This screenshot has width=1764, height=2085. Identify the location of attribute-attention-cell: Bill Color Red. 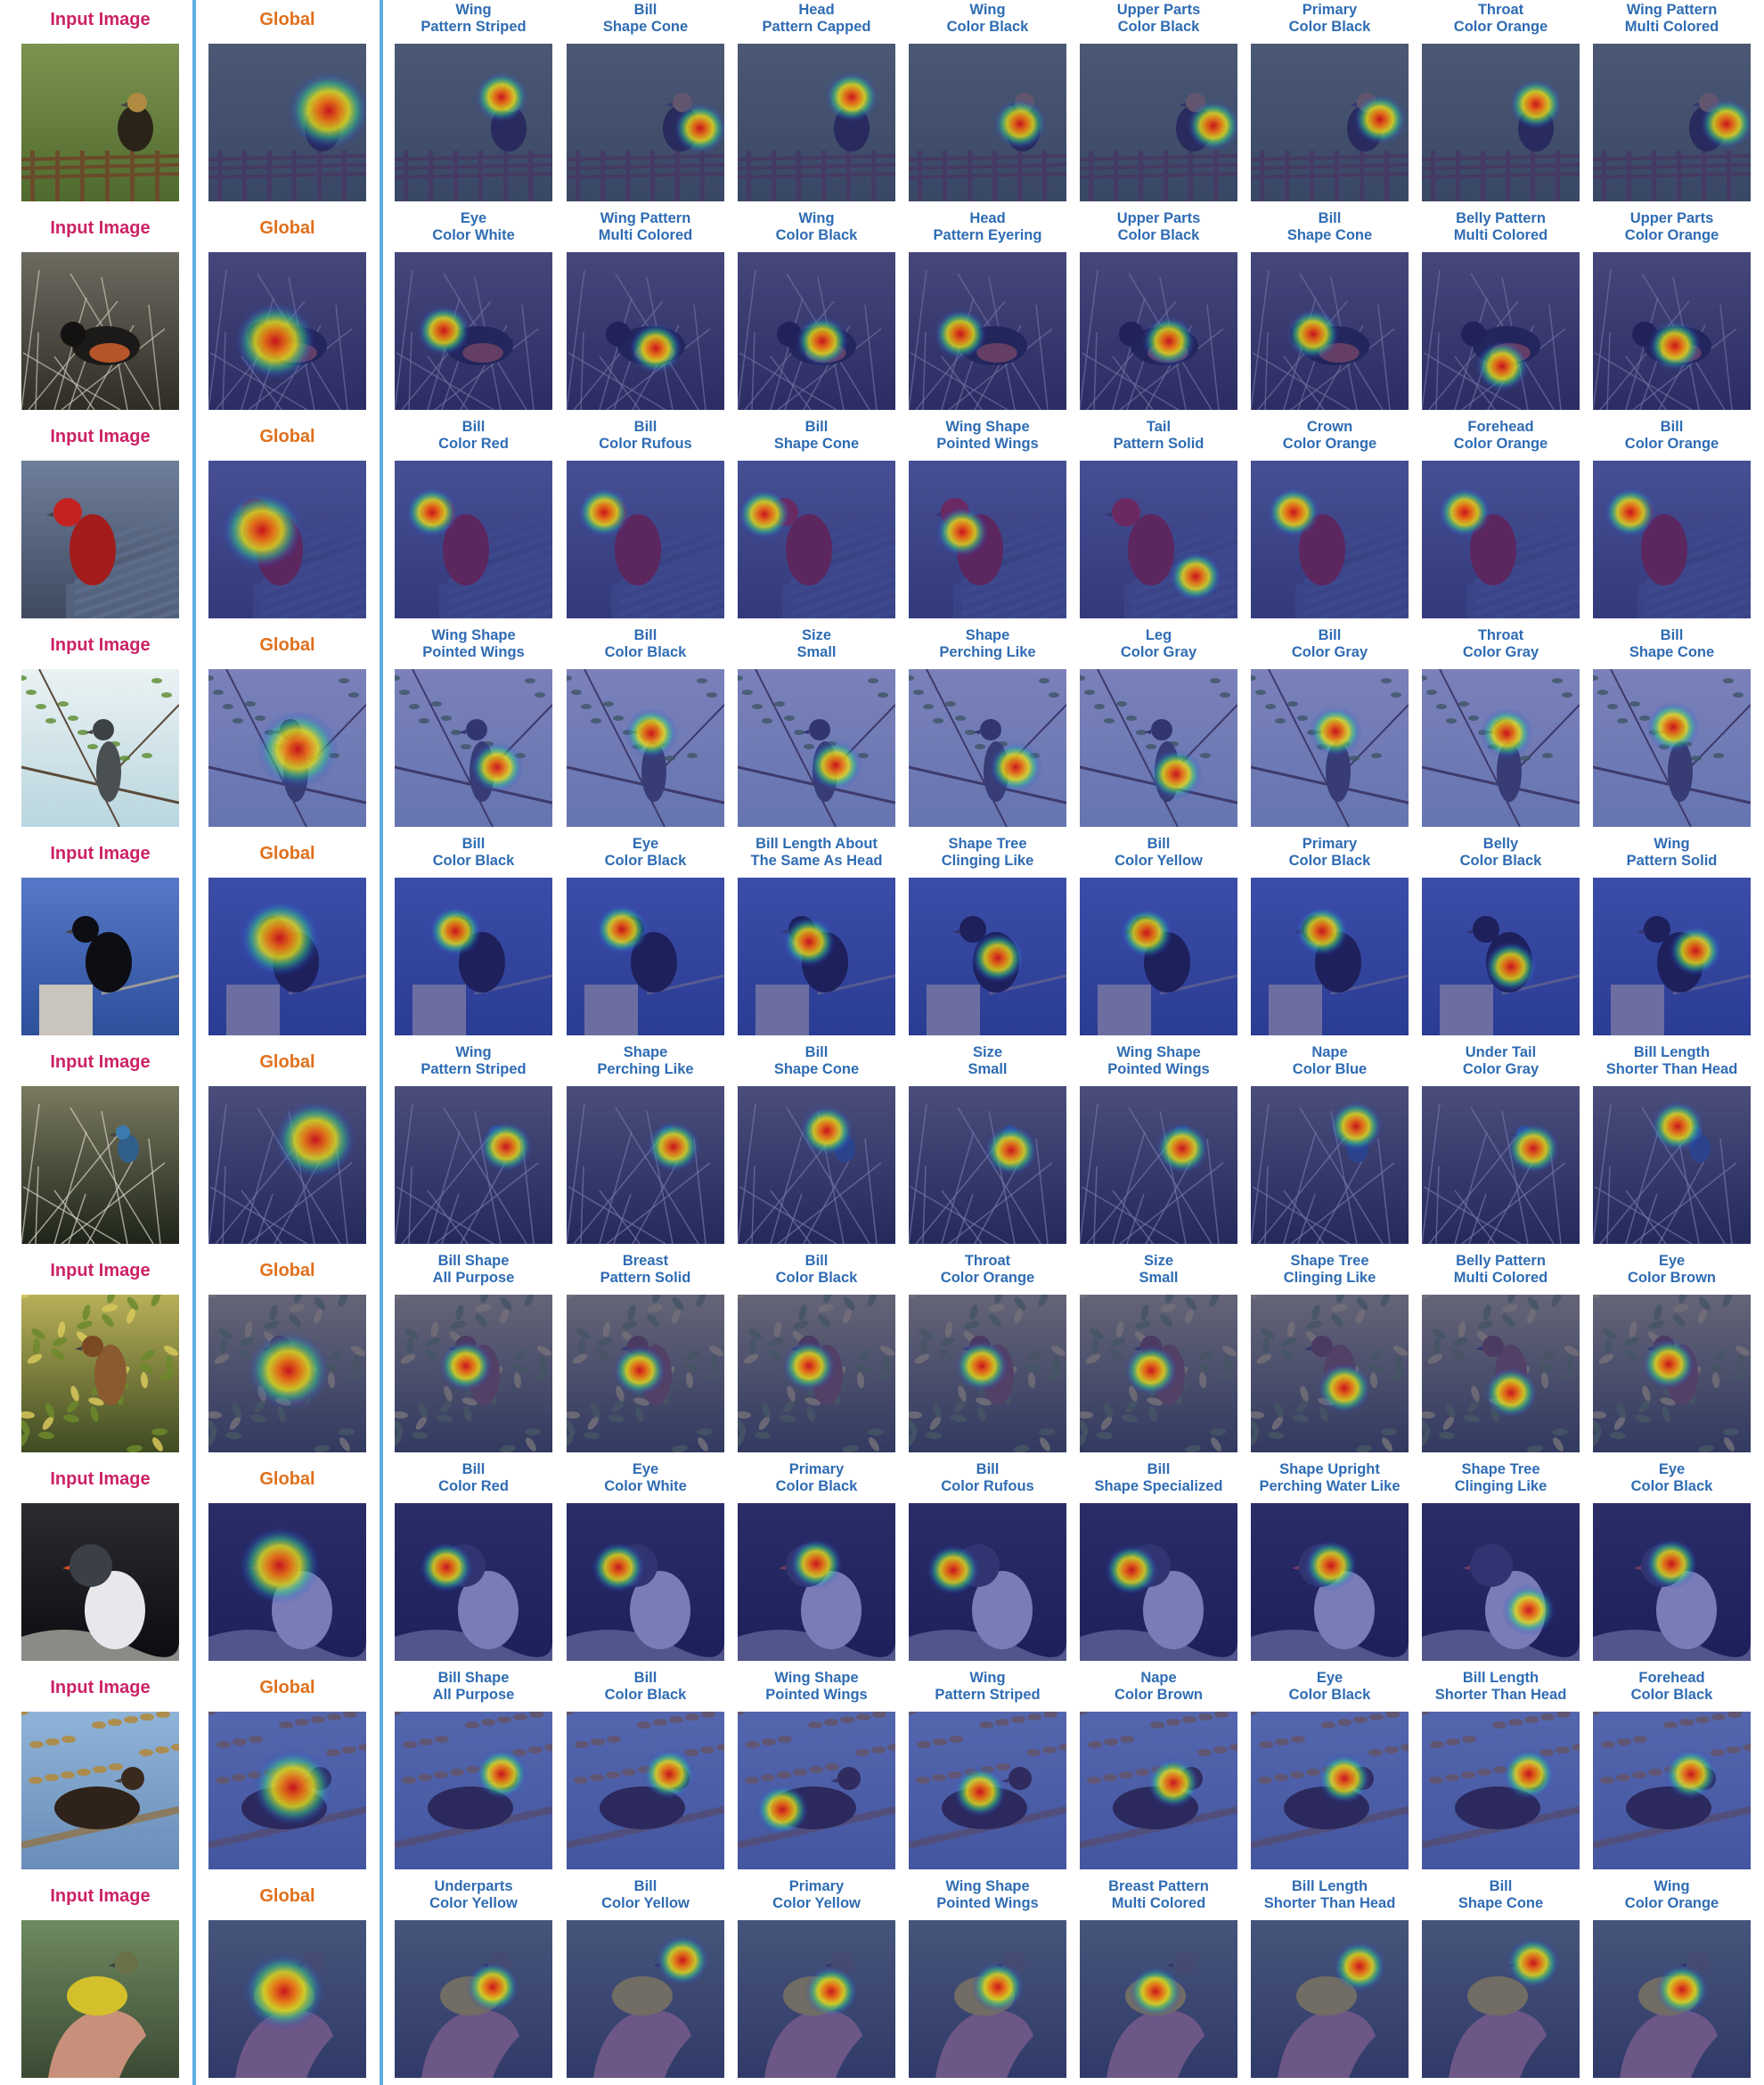
(473, 521).